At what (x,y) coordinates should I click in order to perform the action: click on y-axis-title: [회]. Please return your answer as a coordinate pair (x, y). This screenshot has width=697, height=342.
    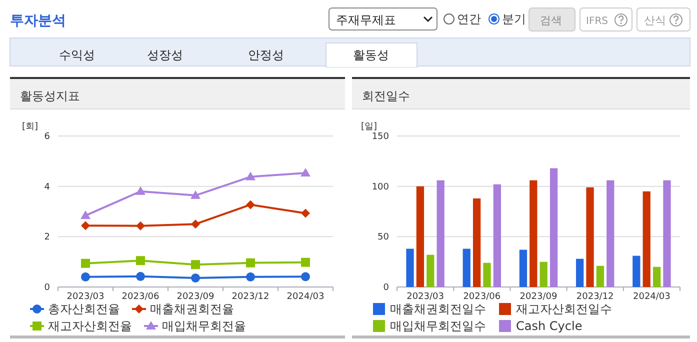
    Looking at the image, I should click on (30, 127).